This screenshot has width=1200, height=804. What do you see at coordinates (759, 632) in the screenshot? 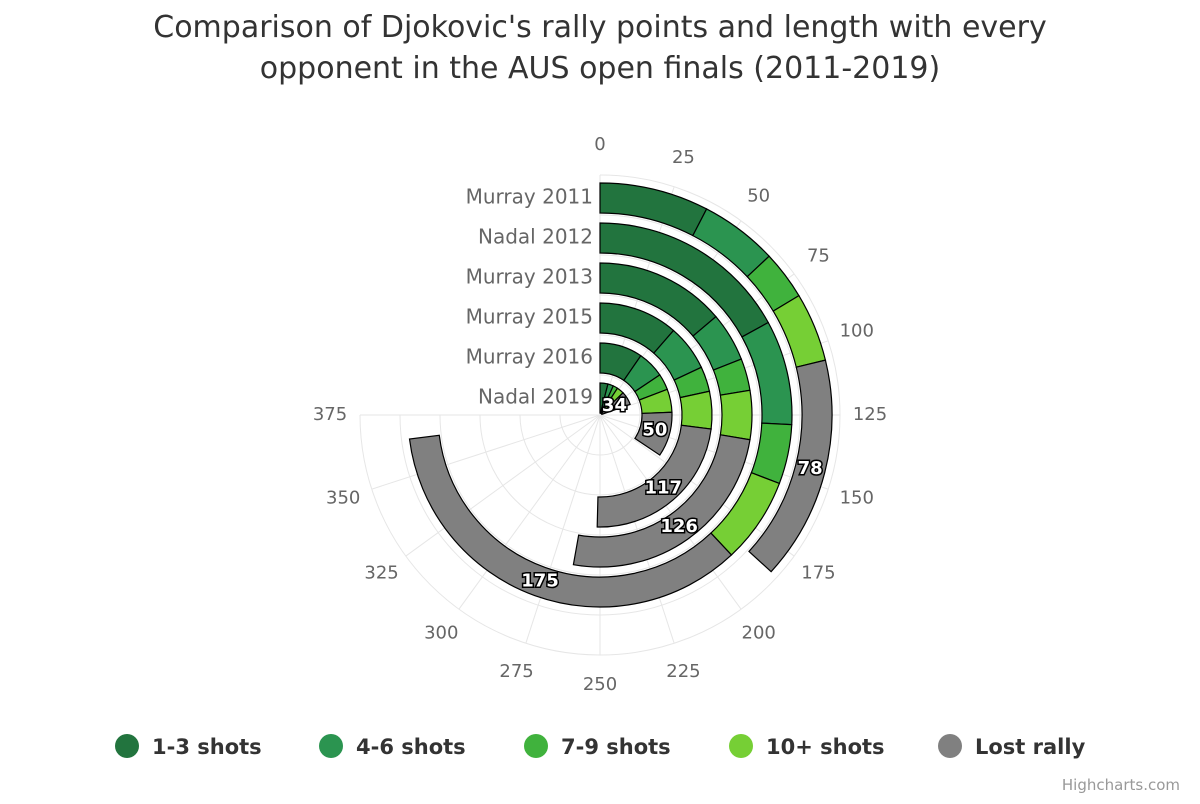
I see `y-tick-label: 200` at bounding box center [759, 632].